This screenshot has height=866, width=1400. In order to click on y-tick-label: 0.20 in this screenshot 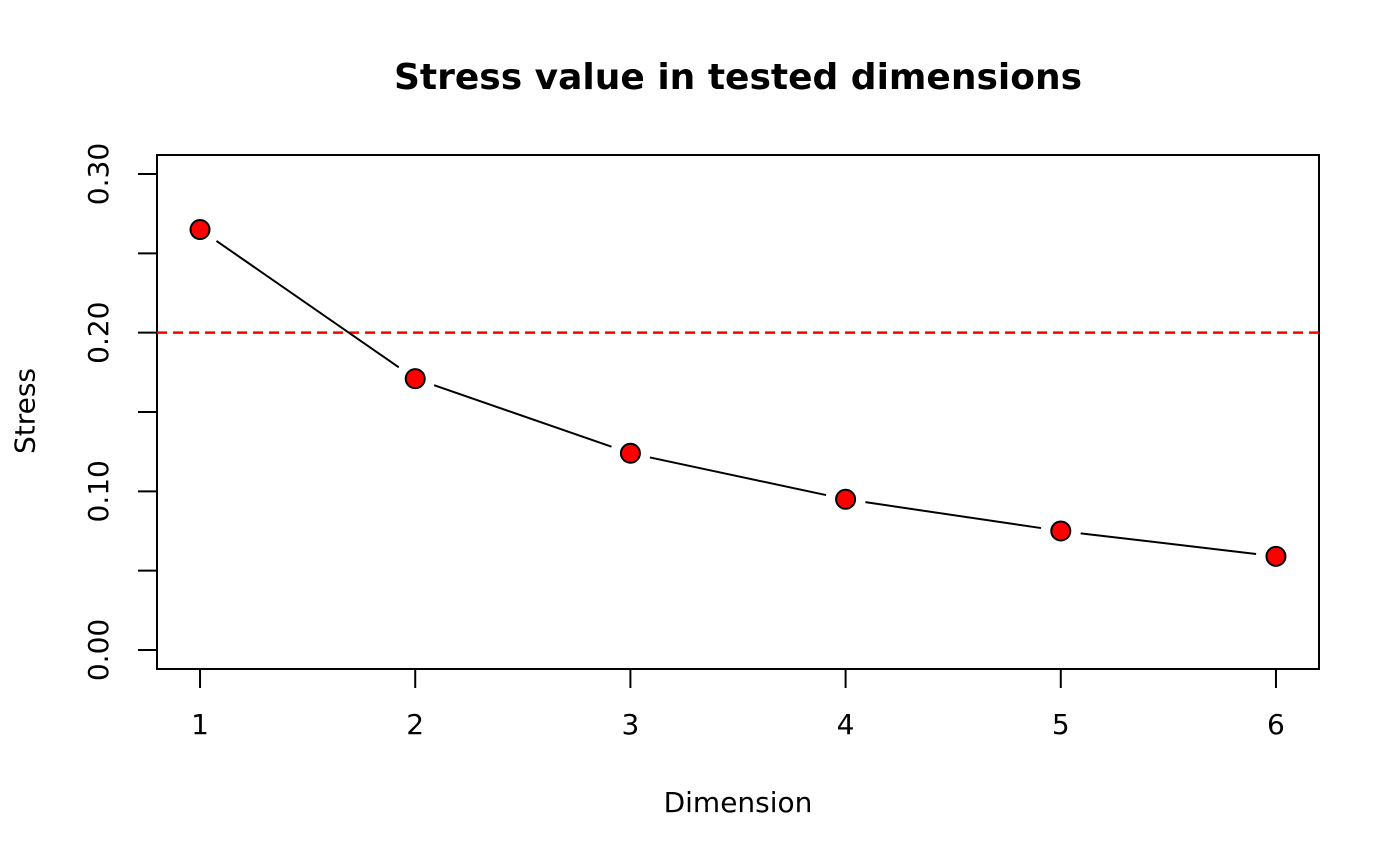, I will do `click(98, 333)`.